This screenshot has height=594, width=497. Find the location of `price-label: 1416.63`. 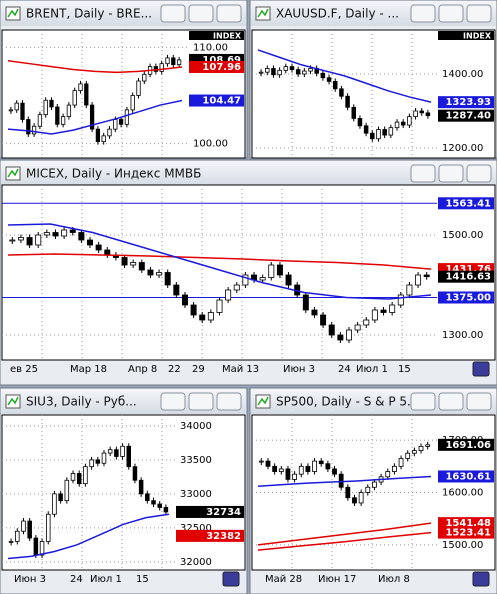

price-label: 1416.63 is located at coordinates (468, 277).